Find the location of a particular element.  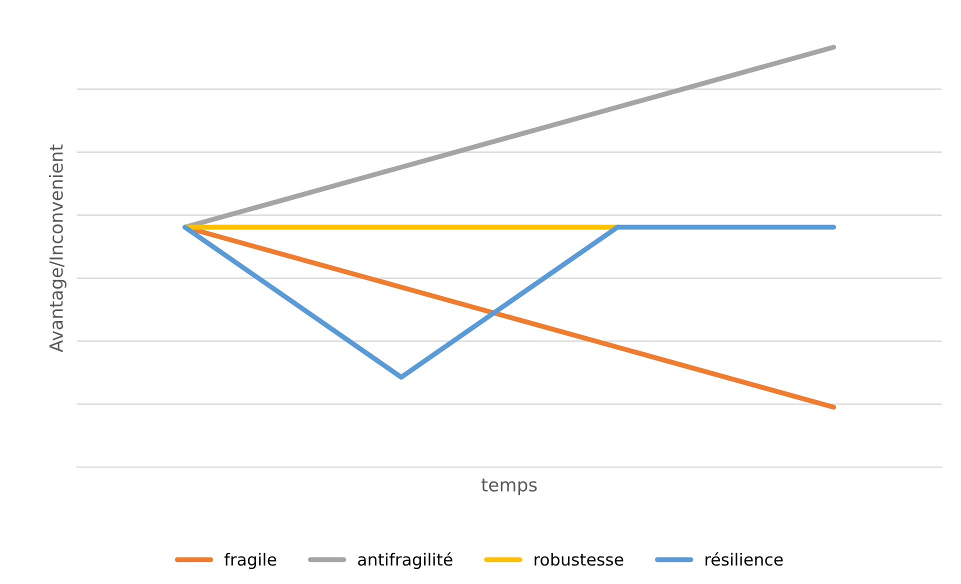

legend-label: résilience is located at coordinates (744, 559).